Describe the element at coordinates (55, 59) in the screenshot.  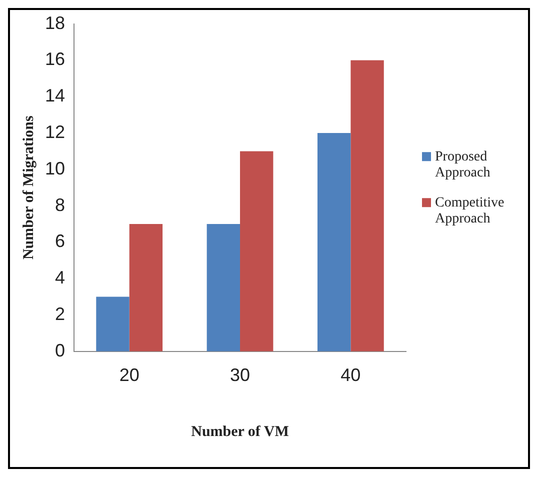
I see `y-tick-label: 16` at that location.